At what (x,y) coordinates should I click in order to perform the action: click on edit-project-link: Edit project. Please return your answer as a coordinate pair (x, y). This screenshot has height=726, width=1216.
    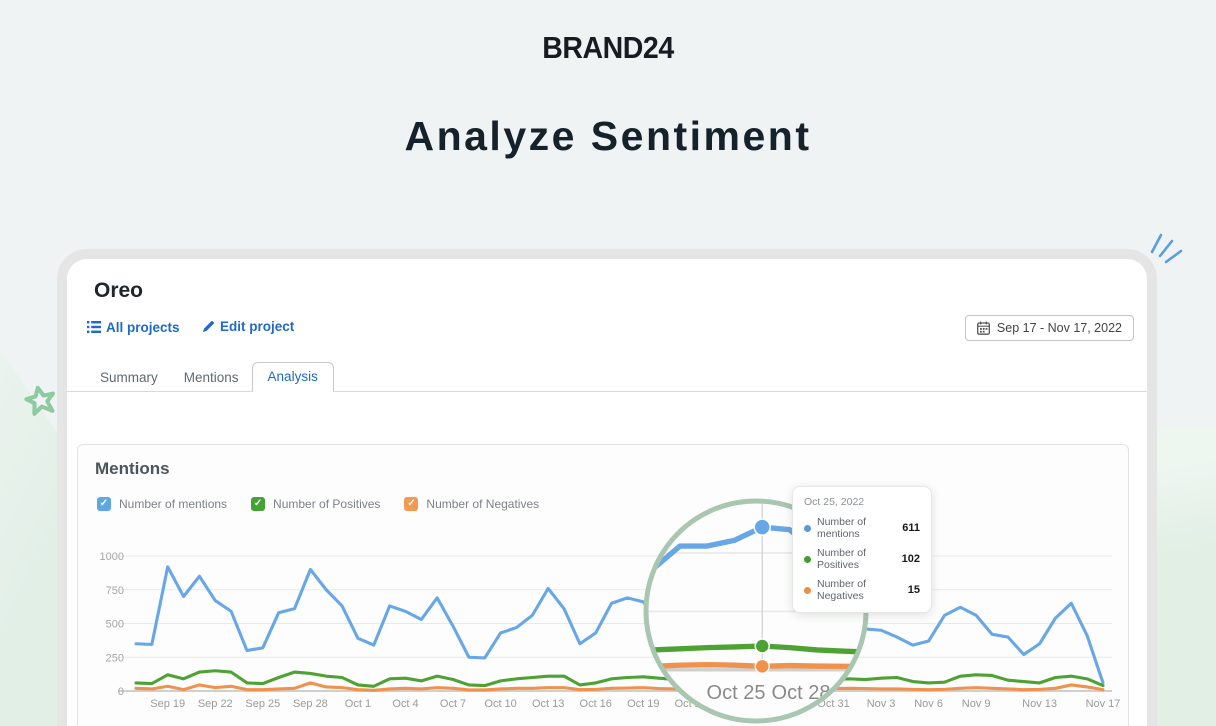
    Looking at the image, I should click on (248, 326).